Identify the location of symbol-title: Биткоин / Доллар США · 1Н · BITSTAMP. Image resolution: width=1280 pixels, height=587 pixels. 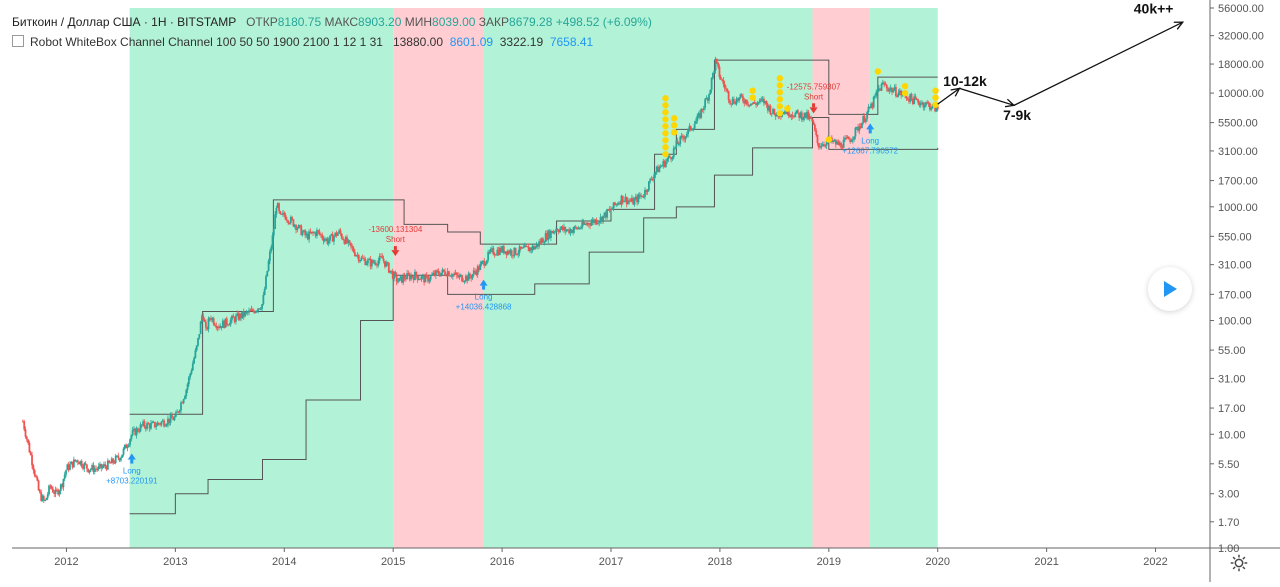
(124, 22).